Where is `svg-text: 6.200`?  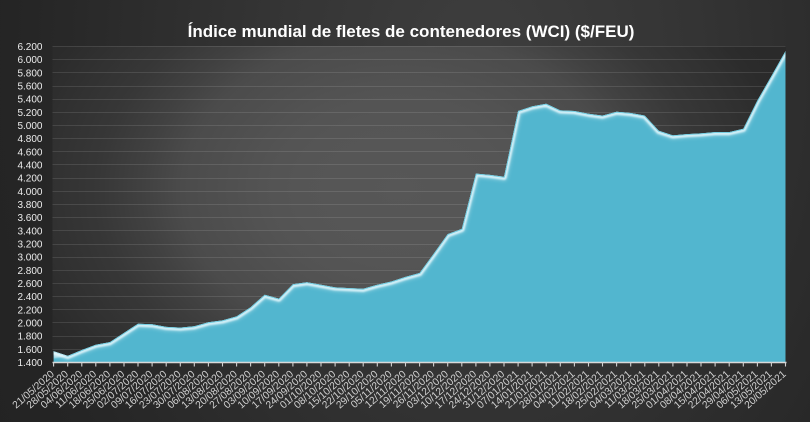 svg-text: 6.200 is located at coordinates (29, 47).